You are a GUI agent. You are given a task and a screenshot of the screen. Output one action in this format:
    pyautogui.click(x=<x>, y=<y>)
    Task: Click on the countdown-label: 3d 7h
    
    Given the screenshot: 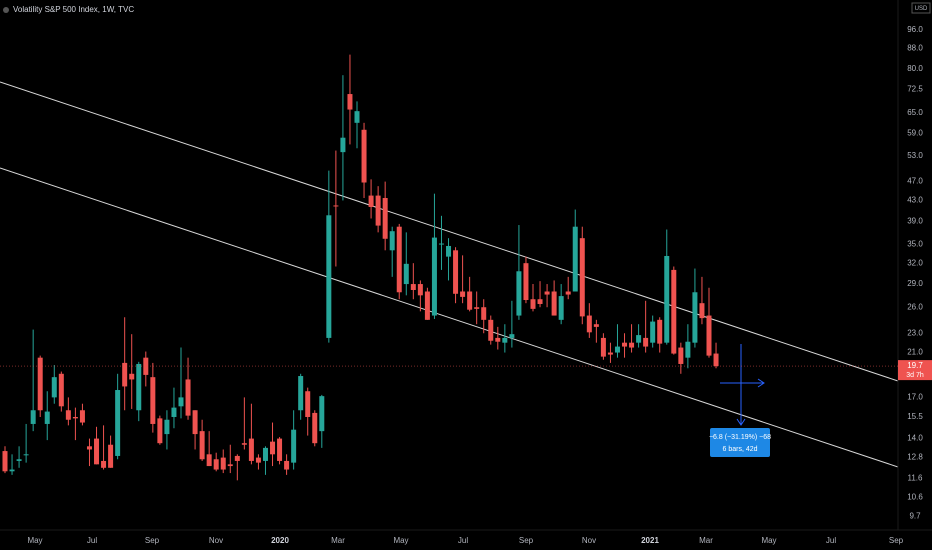 What is the action you would take?
    pyautogui.click(x=915, y=375)
    